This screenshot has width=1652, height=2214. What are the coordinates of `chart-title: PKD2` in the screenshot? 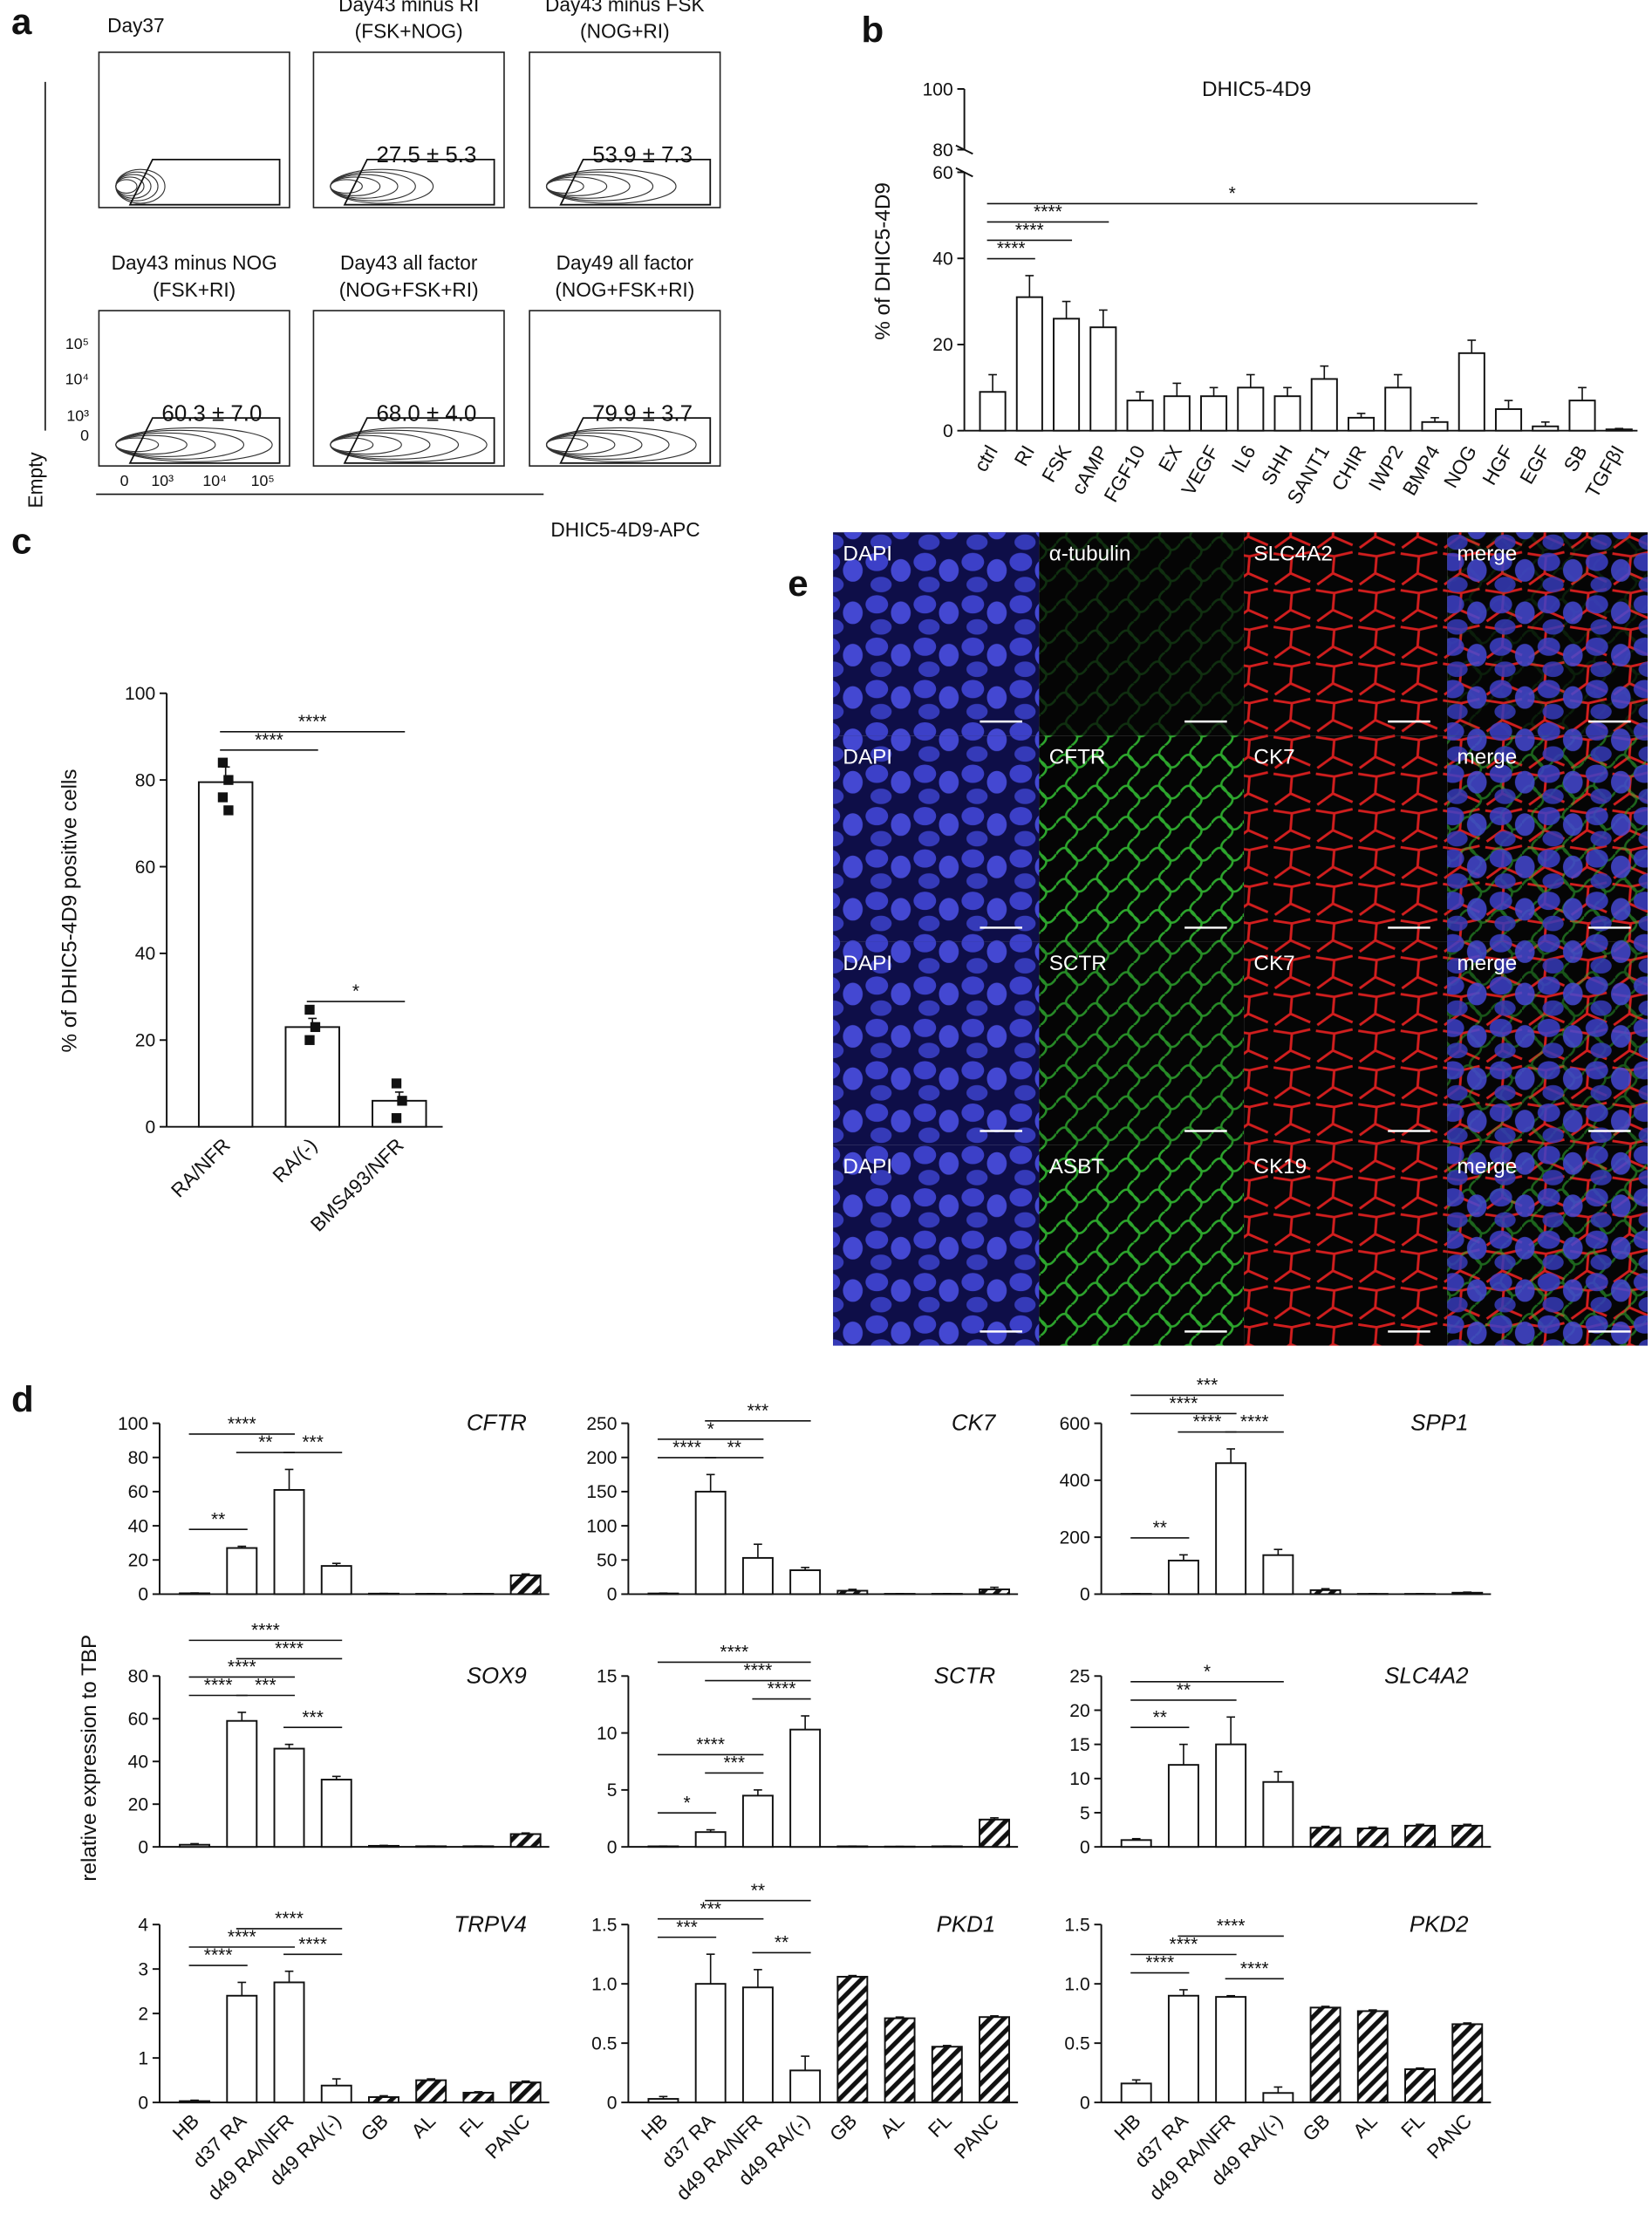 It's located at (1439, 1924).